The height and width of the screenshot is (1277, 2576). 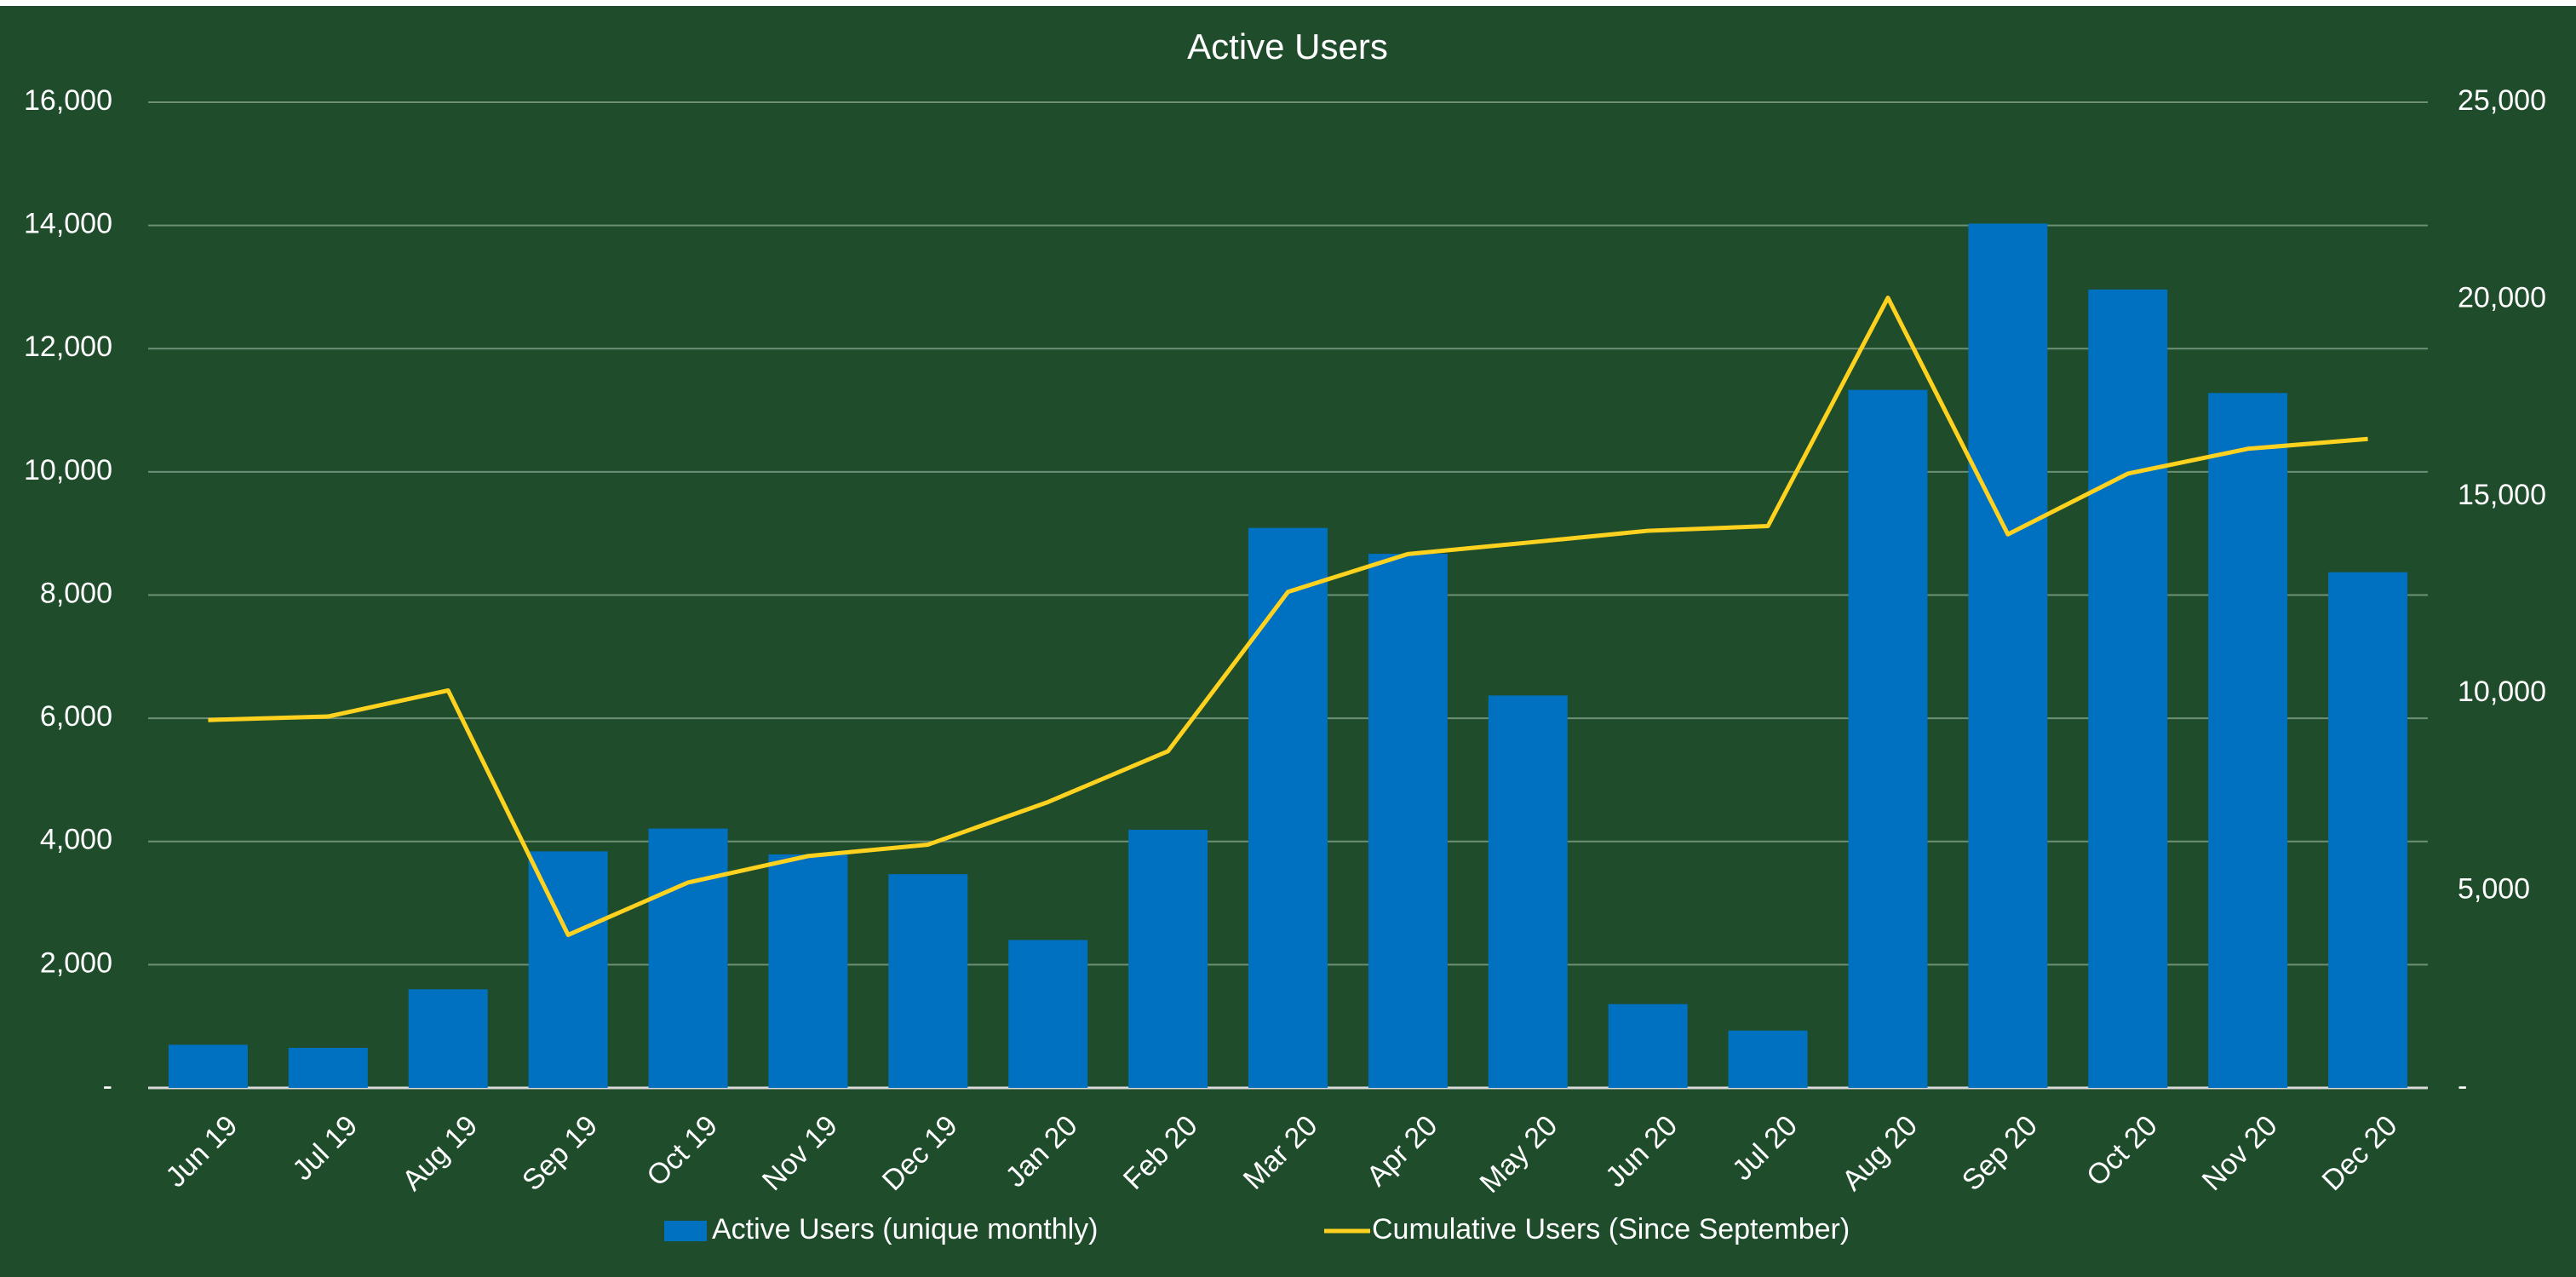 What do you see at coordinates (68, 224) in the screenshot?
I see `y-tick-label: 14,000` at bounding box center [68, 224].